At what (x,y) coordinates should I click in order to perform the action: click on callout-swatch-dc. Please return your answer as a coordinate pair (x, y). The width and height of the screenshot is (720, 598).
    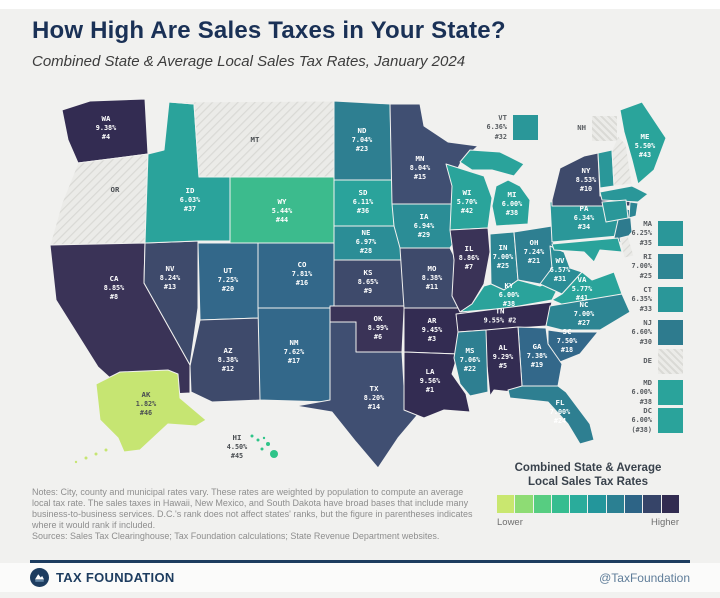
    Looking at the image, I should click on (670, 421).